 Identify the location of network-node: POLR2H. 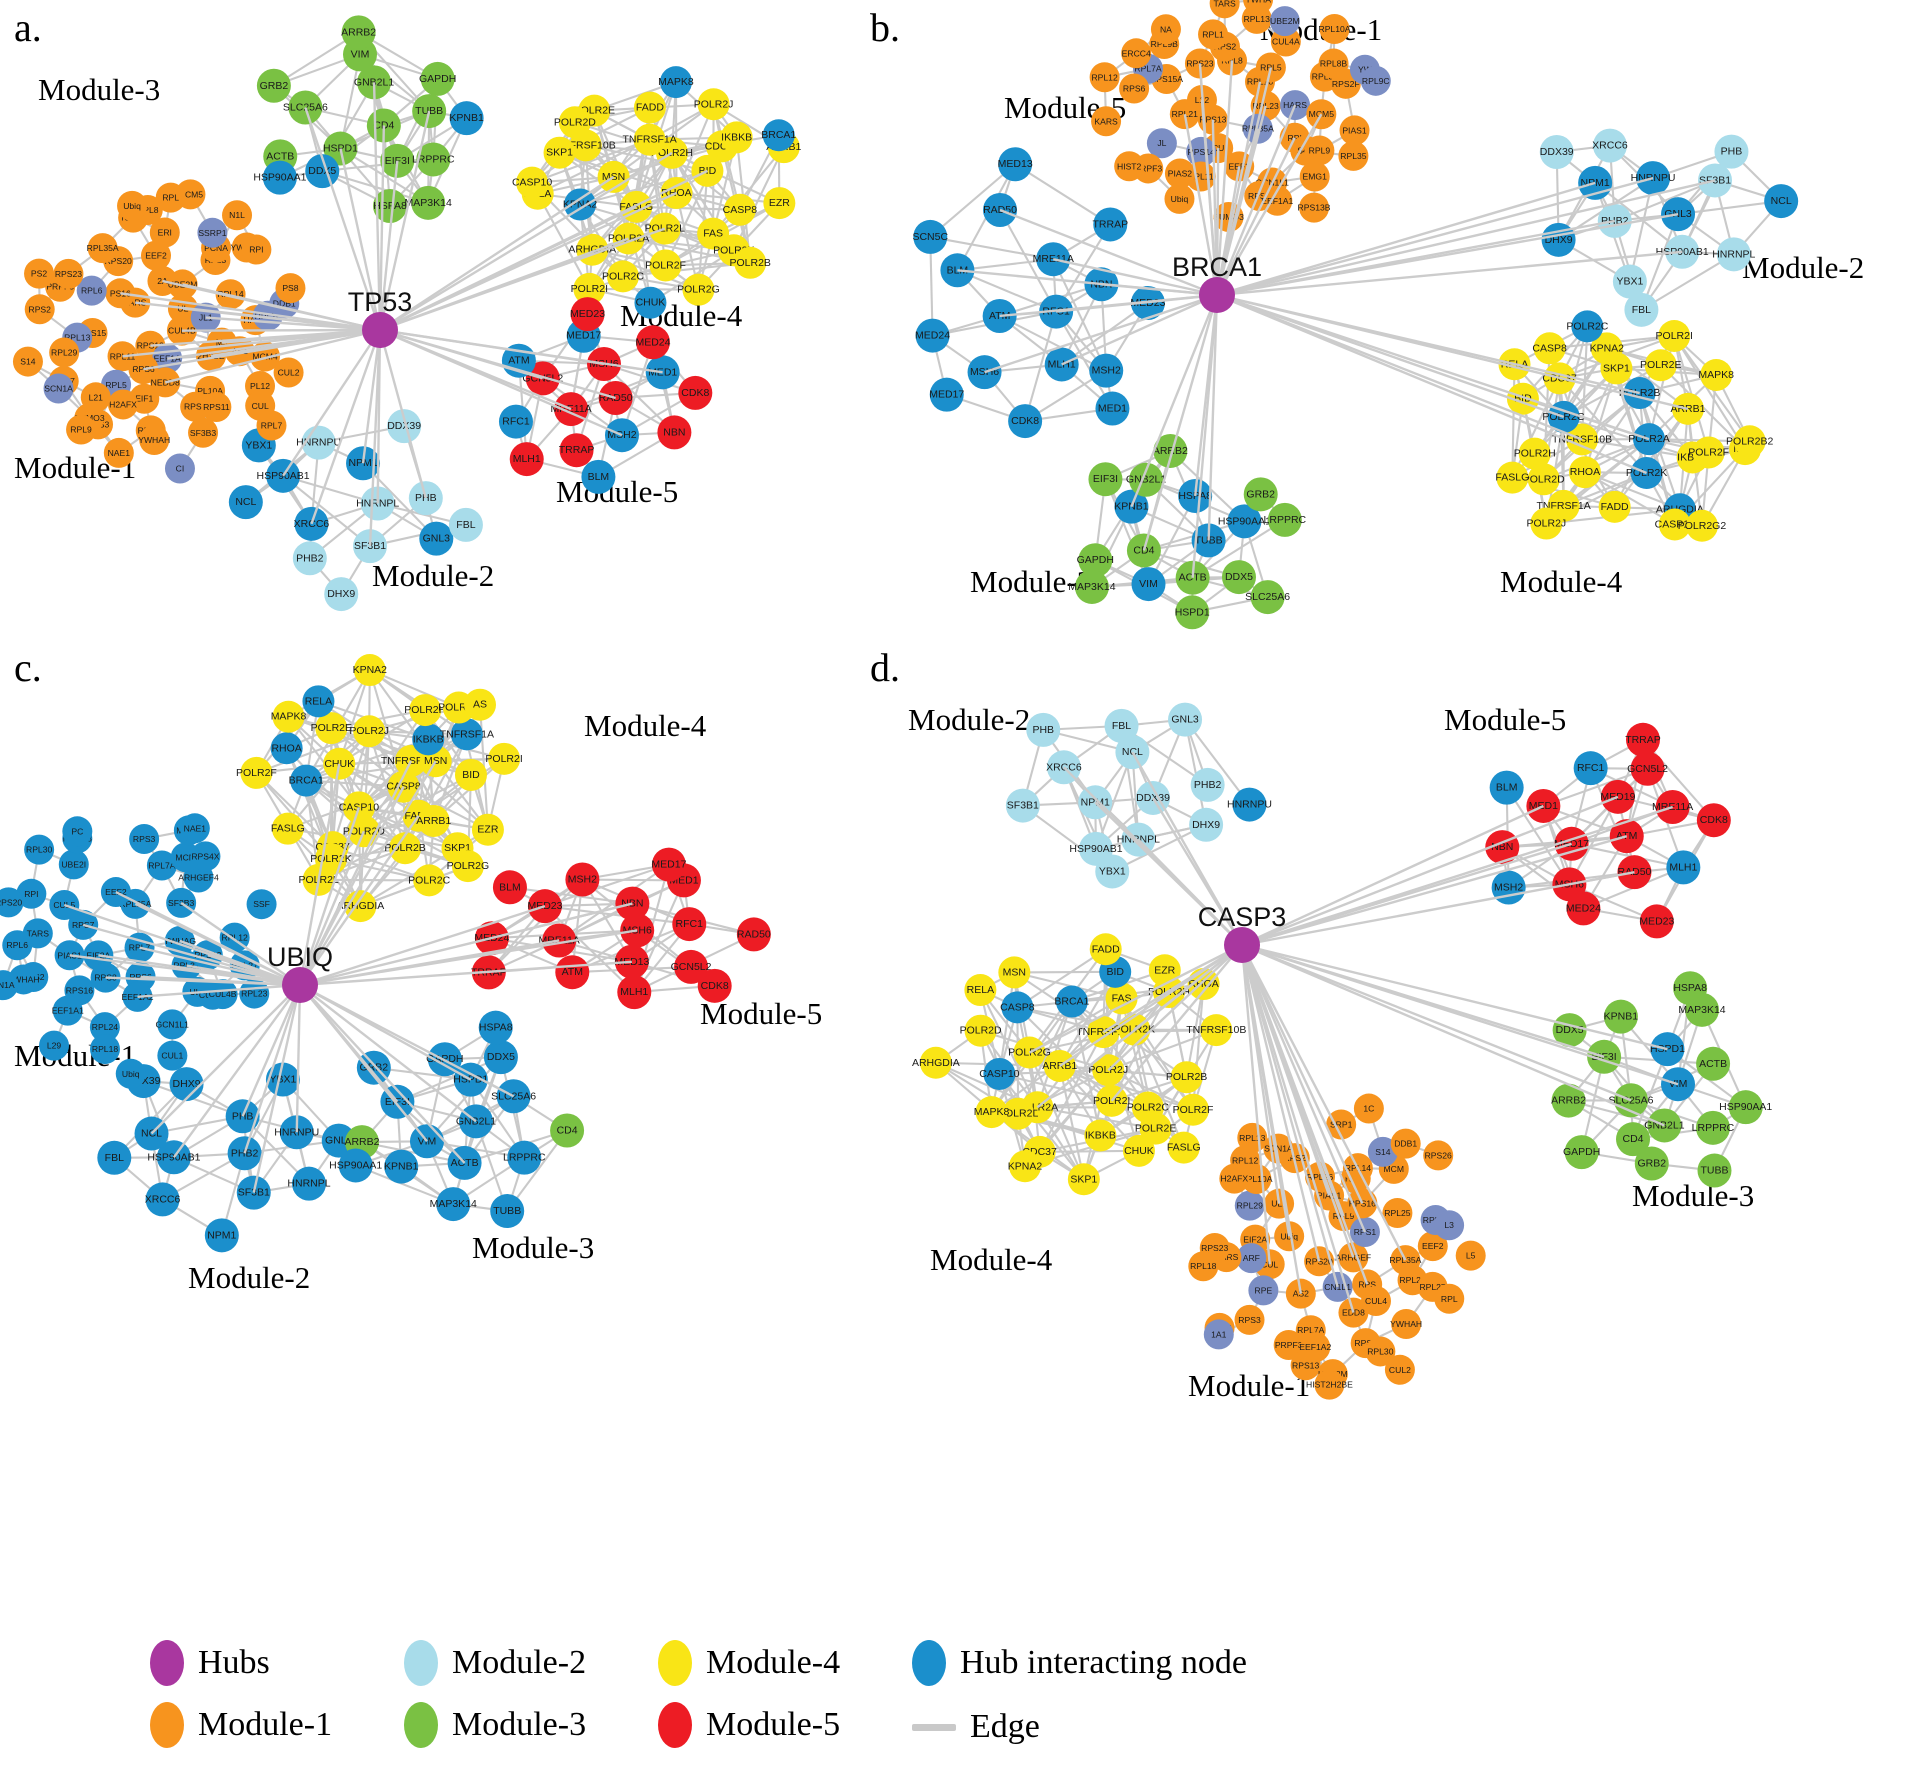
(1535, 453).